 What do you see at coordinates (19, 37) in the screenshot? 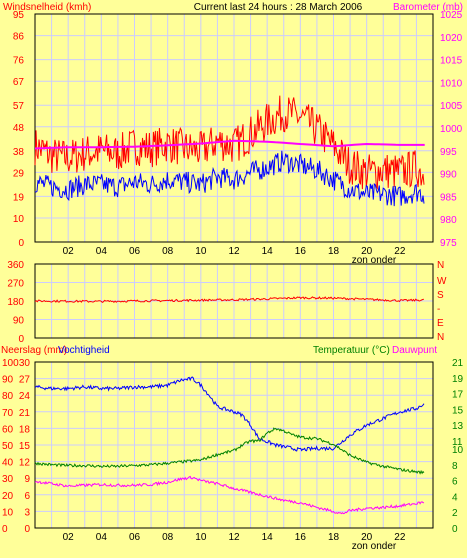
I see `y-left-tick-label: 86` at bounding box center [19, 37].